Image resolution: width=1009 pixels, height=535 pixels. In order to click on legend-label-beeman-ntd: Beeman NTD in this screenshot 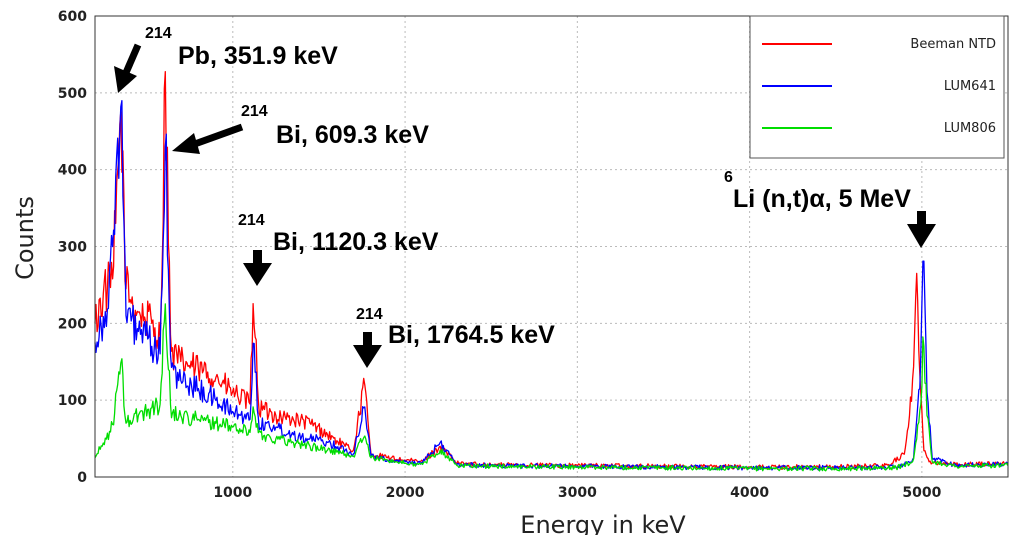, I will do `click(953, 44)`.